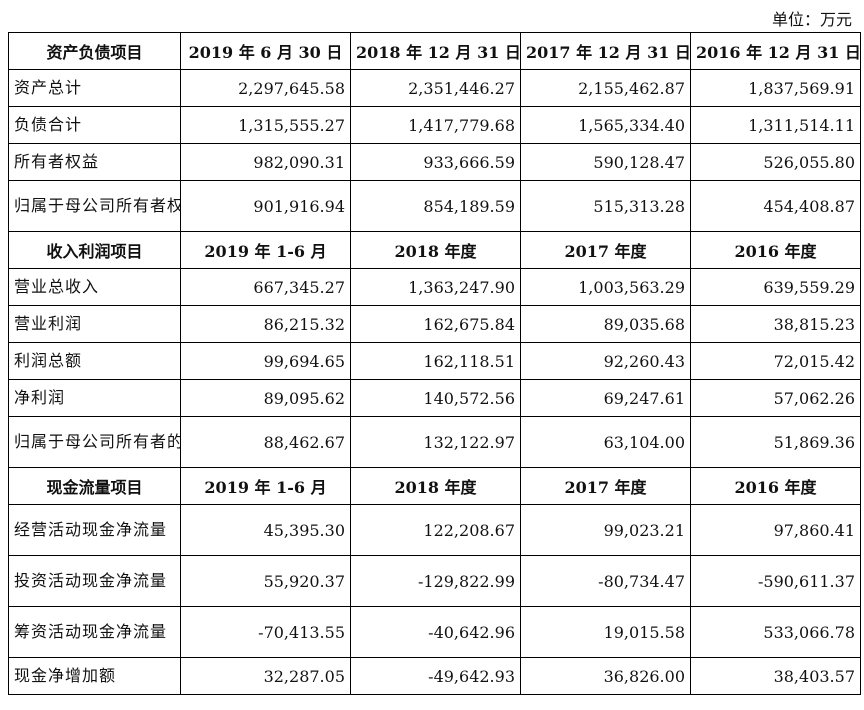 The width and height of the screenshot is (864, 710). Describe the element at coordinates (605, 324) in the screenshot. I see `cell-value: 89,035.68` at that location.